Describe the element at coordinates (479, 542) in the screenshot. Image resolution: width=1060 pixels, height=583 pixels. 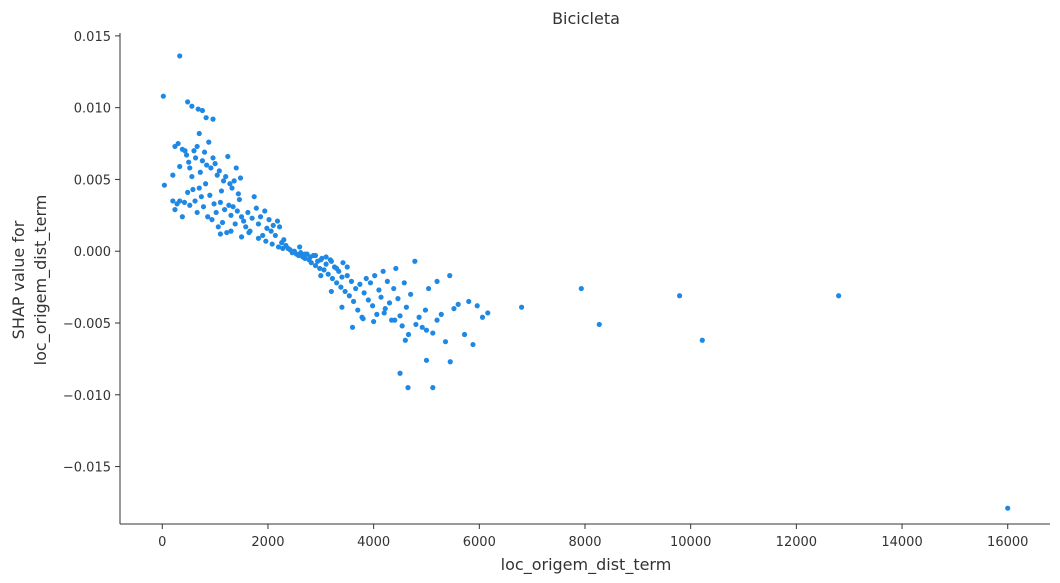
I see `x-tick-label: 6000` at that location.